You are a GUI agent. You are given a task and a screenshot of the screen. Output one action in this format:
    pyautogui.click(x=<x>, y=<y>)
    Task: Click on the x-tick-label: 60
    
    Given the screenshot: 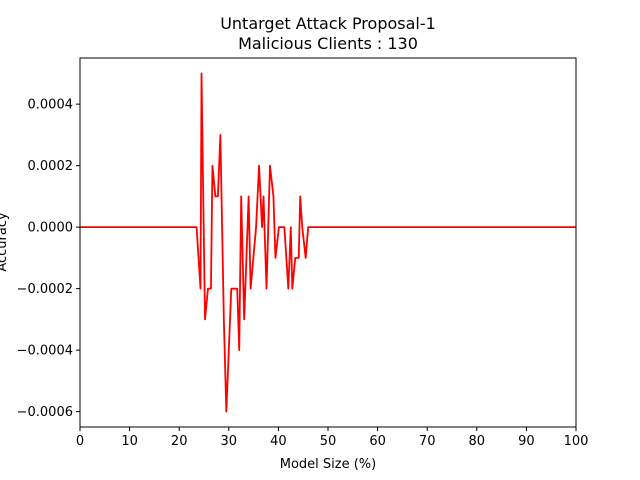 What is the action you would take?
    pyautogui.click(x=377, y=441)
    